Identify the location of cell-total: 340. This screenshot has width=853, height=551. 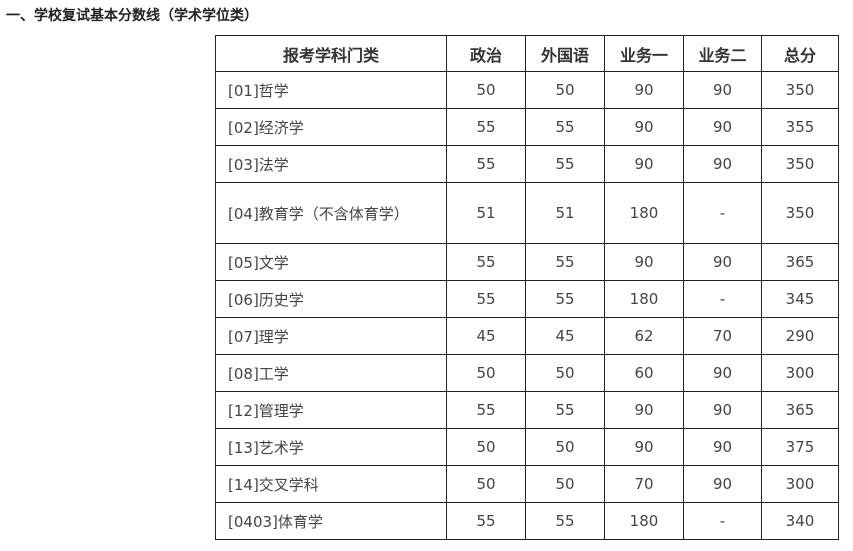
(800, 521).